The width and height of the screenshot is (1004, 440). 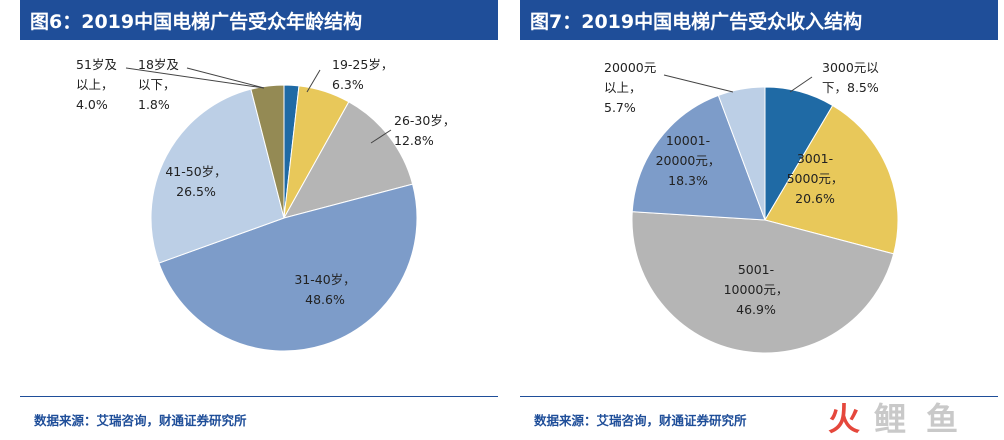 What do you see at coordinates (759, 396) in the screenshot?
I see `income-chart-divider` at bounding box center [759, 396].